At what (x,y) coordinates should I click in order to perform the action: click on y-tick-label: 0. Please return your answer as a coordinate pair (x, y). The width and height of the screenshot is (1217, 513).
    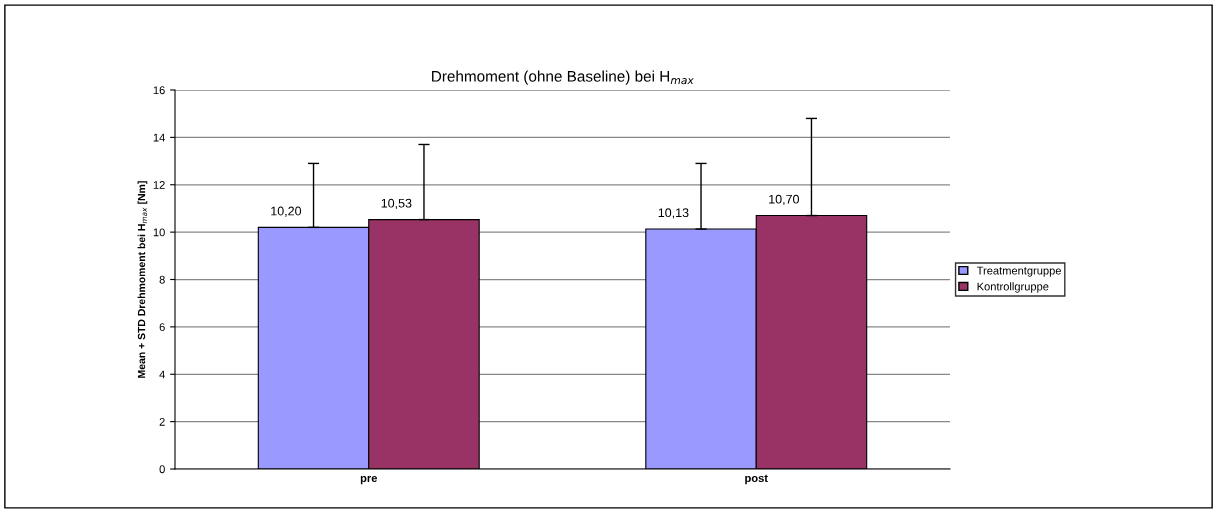
    Looking at the image, I should click on (162, 469).